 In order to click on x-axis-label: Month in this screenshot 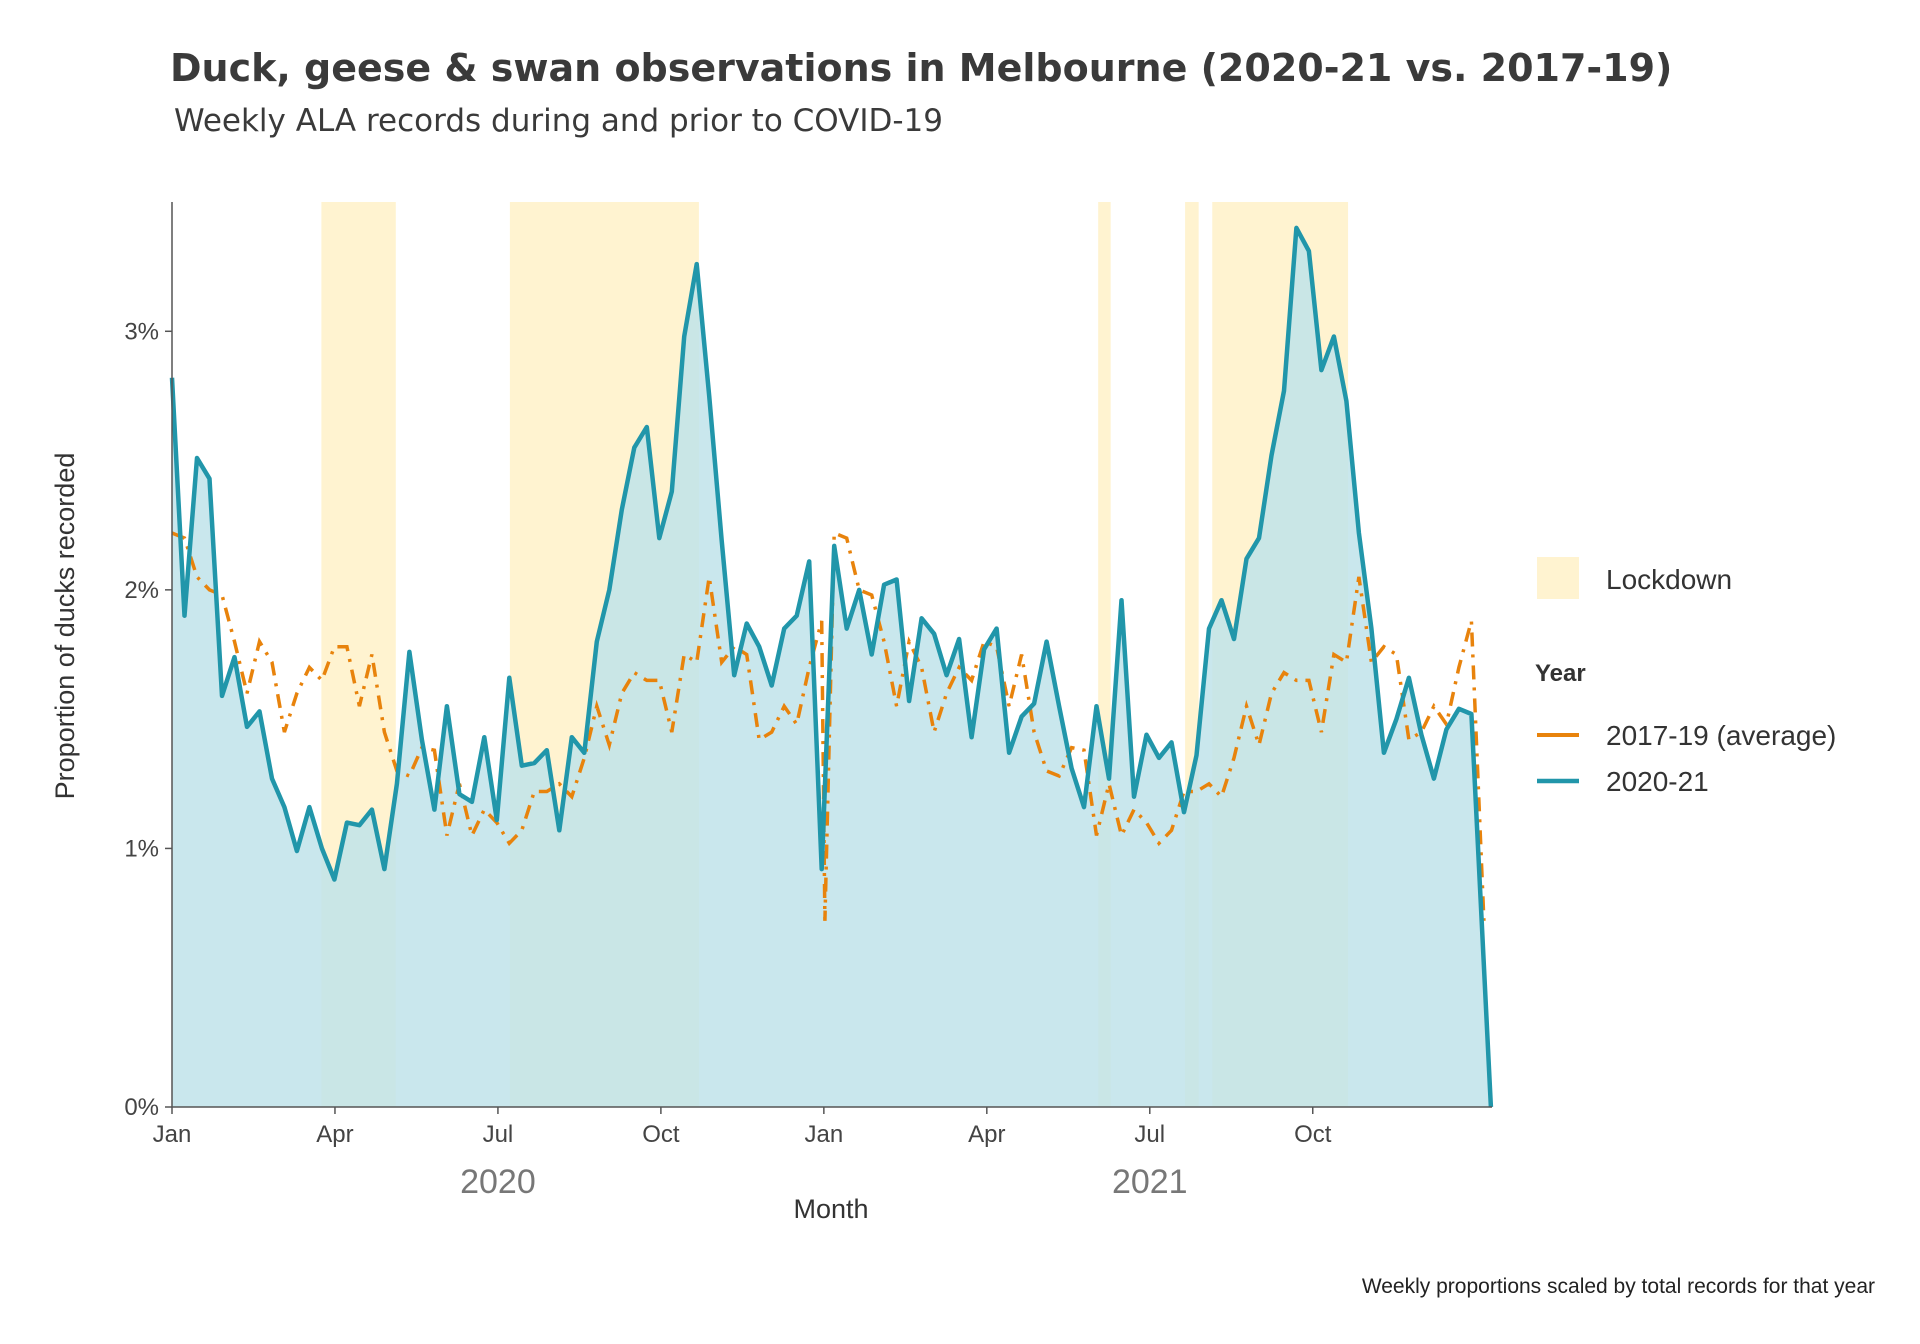, I will do `click(830, 1209)`.